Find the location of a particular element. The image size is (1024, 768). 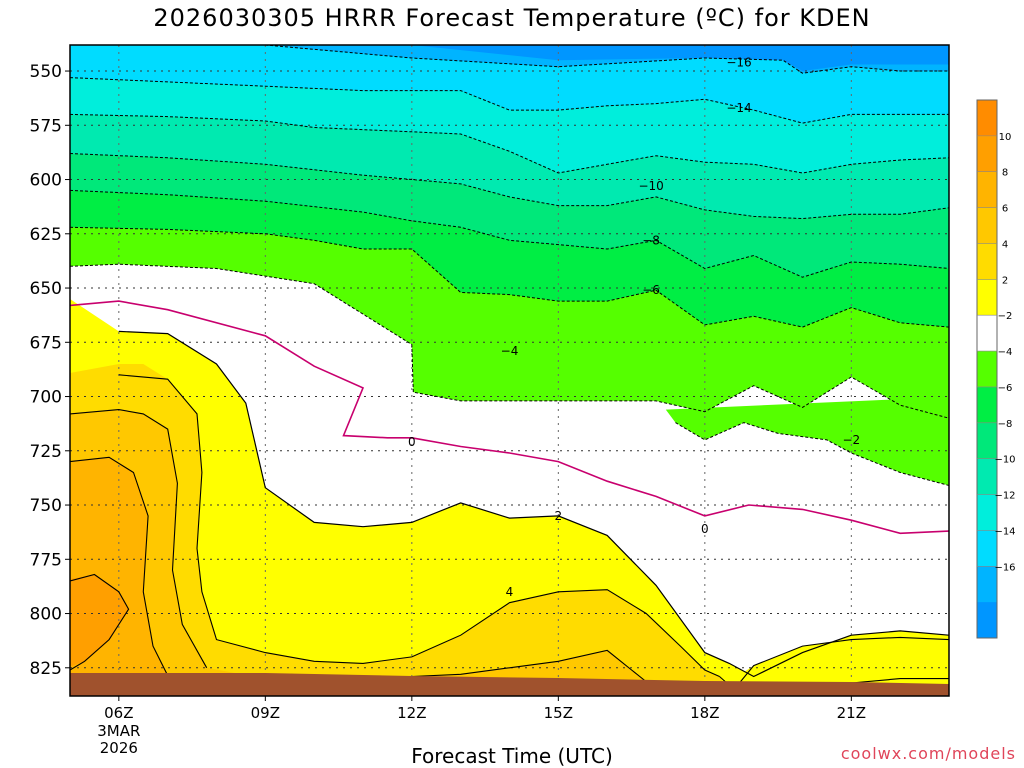

y-tick-label-625: 625 is located at coordinates (46, 235).